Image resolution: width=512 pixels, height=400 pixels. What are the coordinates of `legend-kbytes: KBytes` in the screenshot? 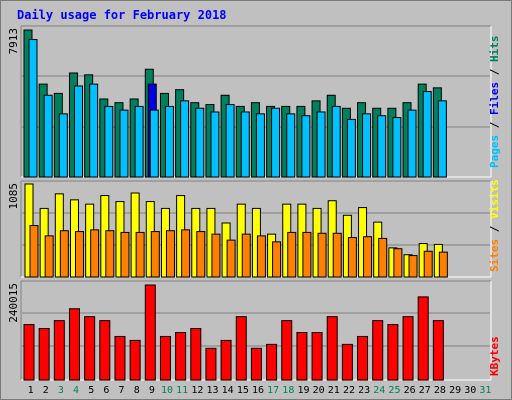 It's located at (494, 356).